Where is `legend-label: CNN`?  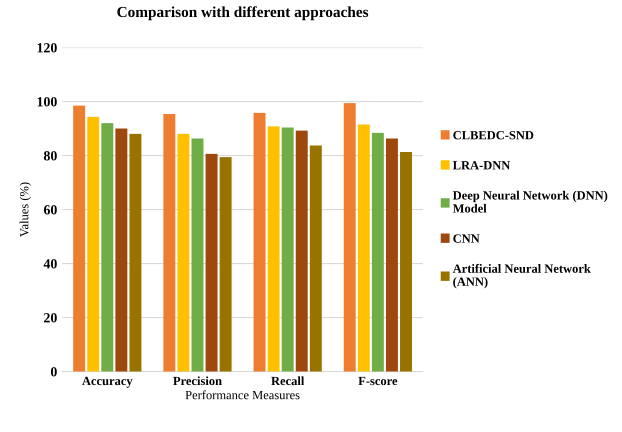 legend-label: CNN is located at coordinates (466, 238).